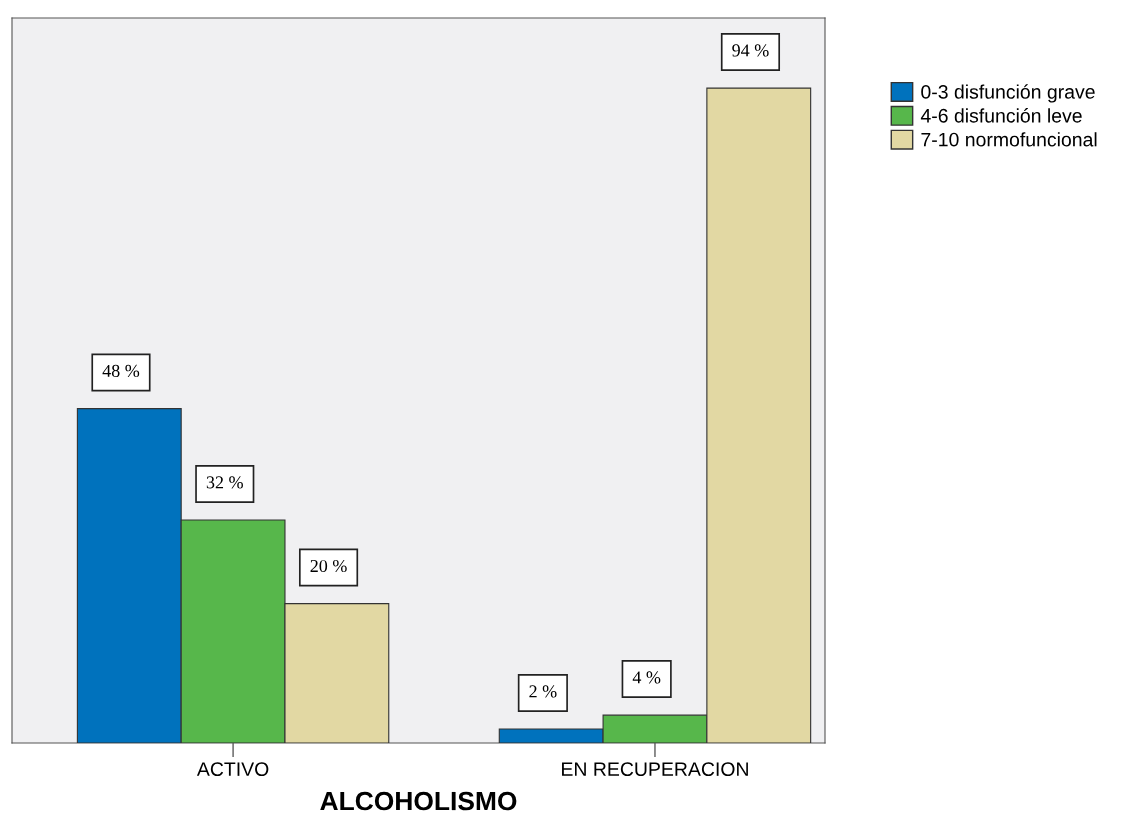  I want to click on x-tick-label: ACTIVO, so click(232, 769).